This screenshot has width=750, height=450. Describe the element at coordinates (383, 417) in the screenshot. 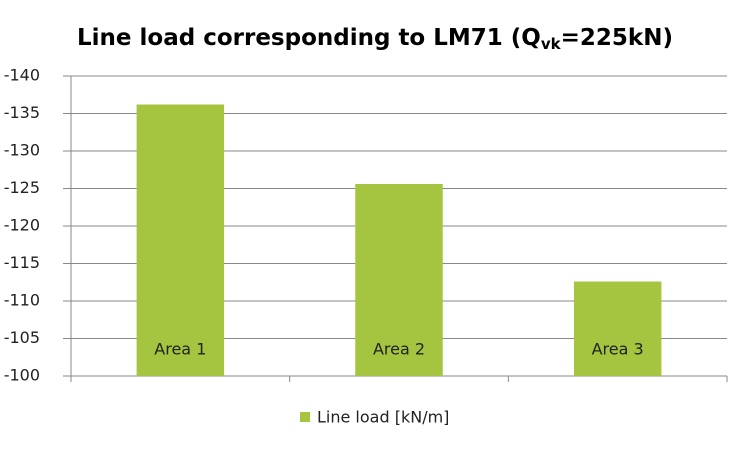

I see `legend-label: Line load [kN/m]` at that location.